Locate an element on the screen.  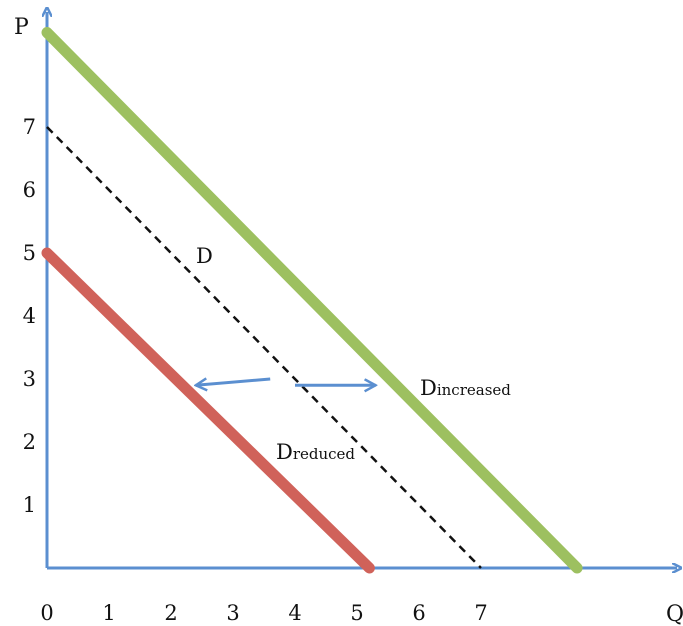
y-tick-label: 7 is located at coordinates (29, 127).